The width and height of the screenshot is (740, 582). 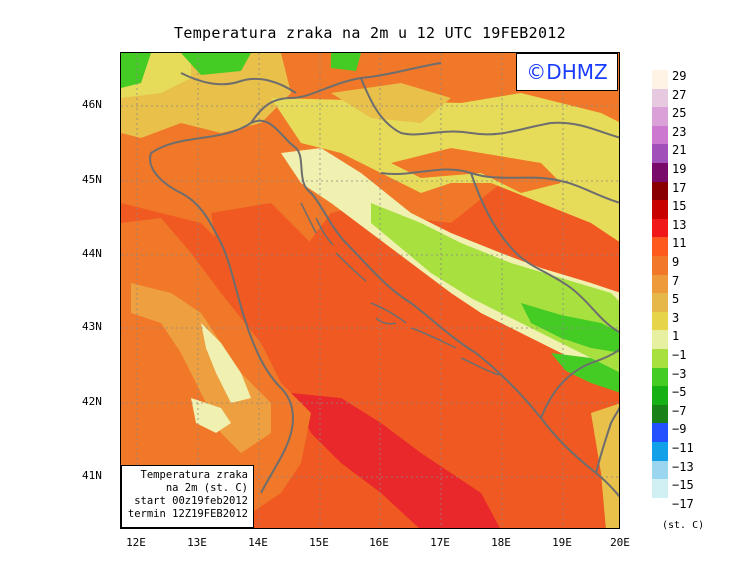 I want to click on legend-label: 17, so click(x=679, y=187).